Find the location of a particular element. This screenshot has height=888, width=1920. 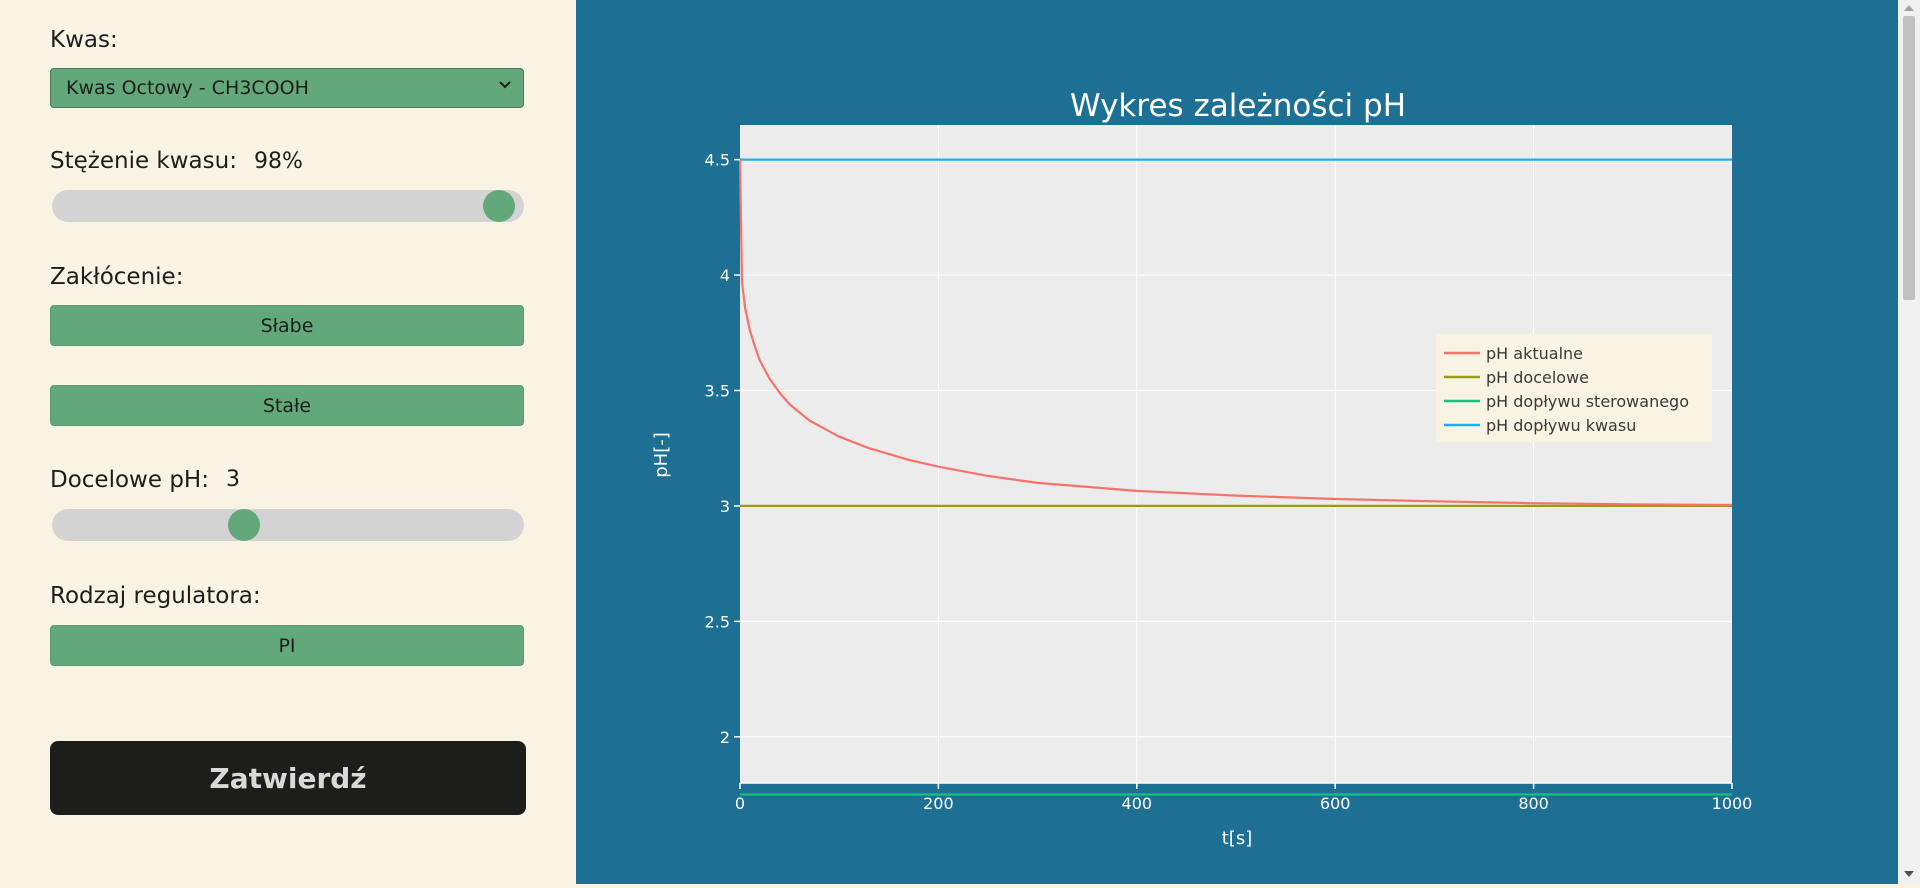

y-tick-label: 2 is located at coordinates (725, 737).